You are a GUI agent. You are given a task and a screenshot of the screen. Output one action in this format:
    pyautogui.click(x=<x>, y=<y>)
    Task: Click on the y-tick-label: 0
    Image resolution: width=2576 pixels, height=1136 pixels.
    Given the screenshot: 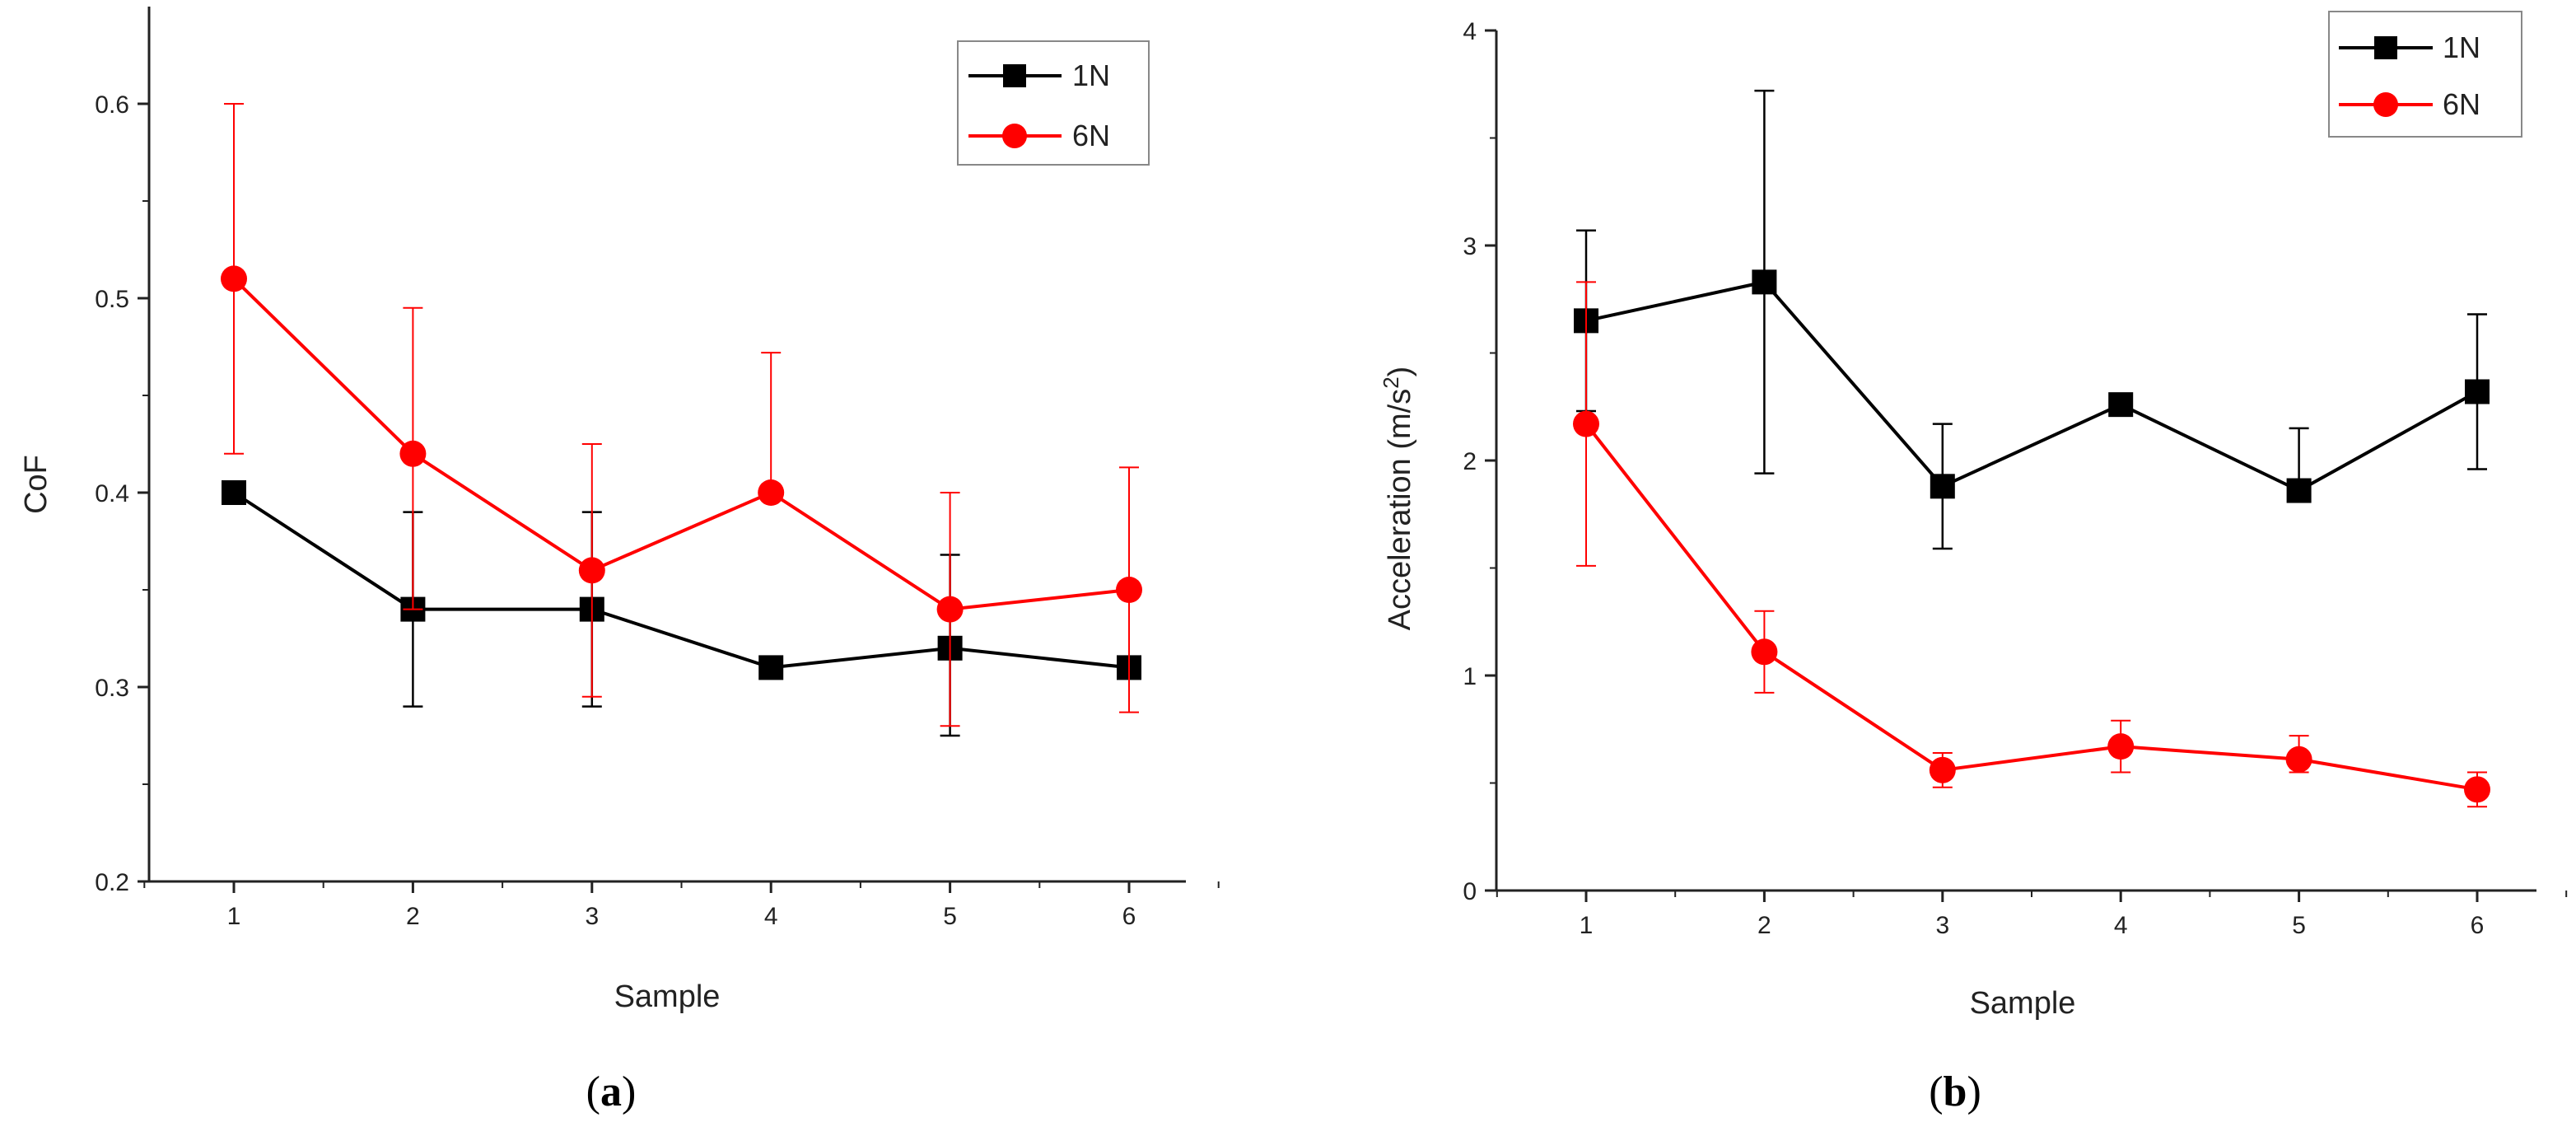 What is the action you would take?
    pyautogui.click(x=1470, y=891)
    